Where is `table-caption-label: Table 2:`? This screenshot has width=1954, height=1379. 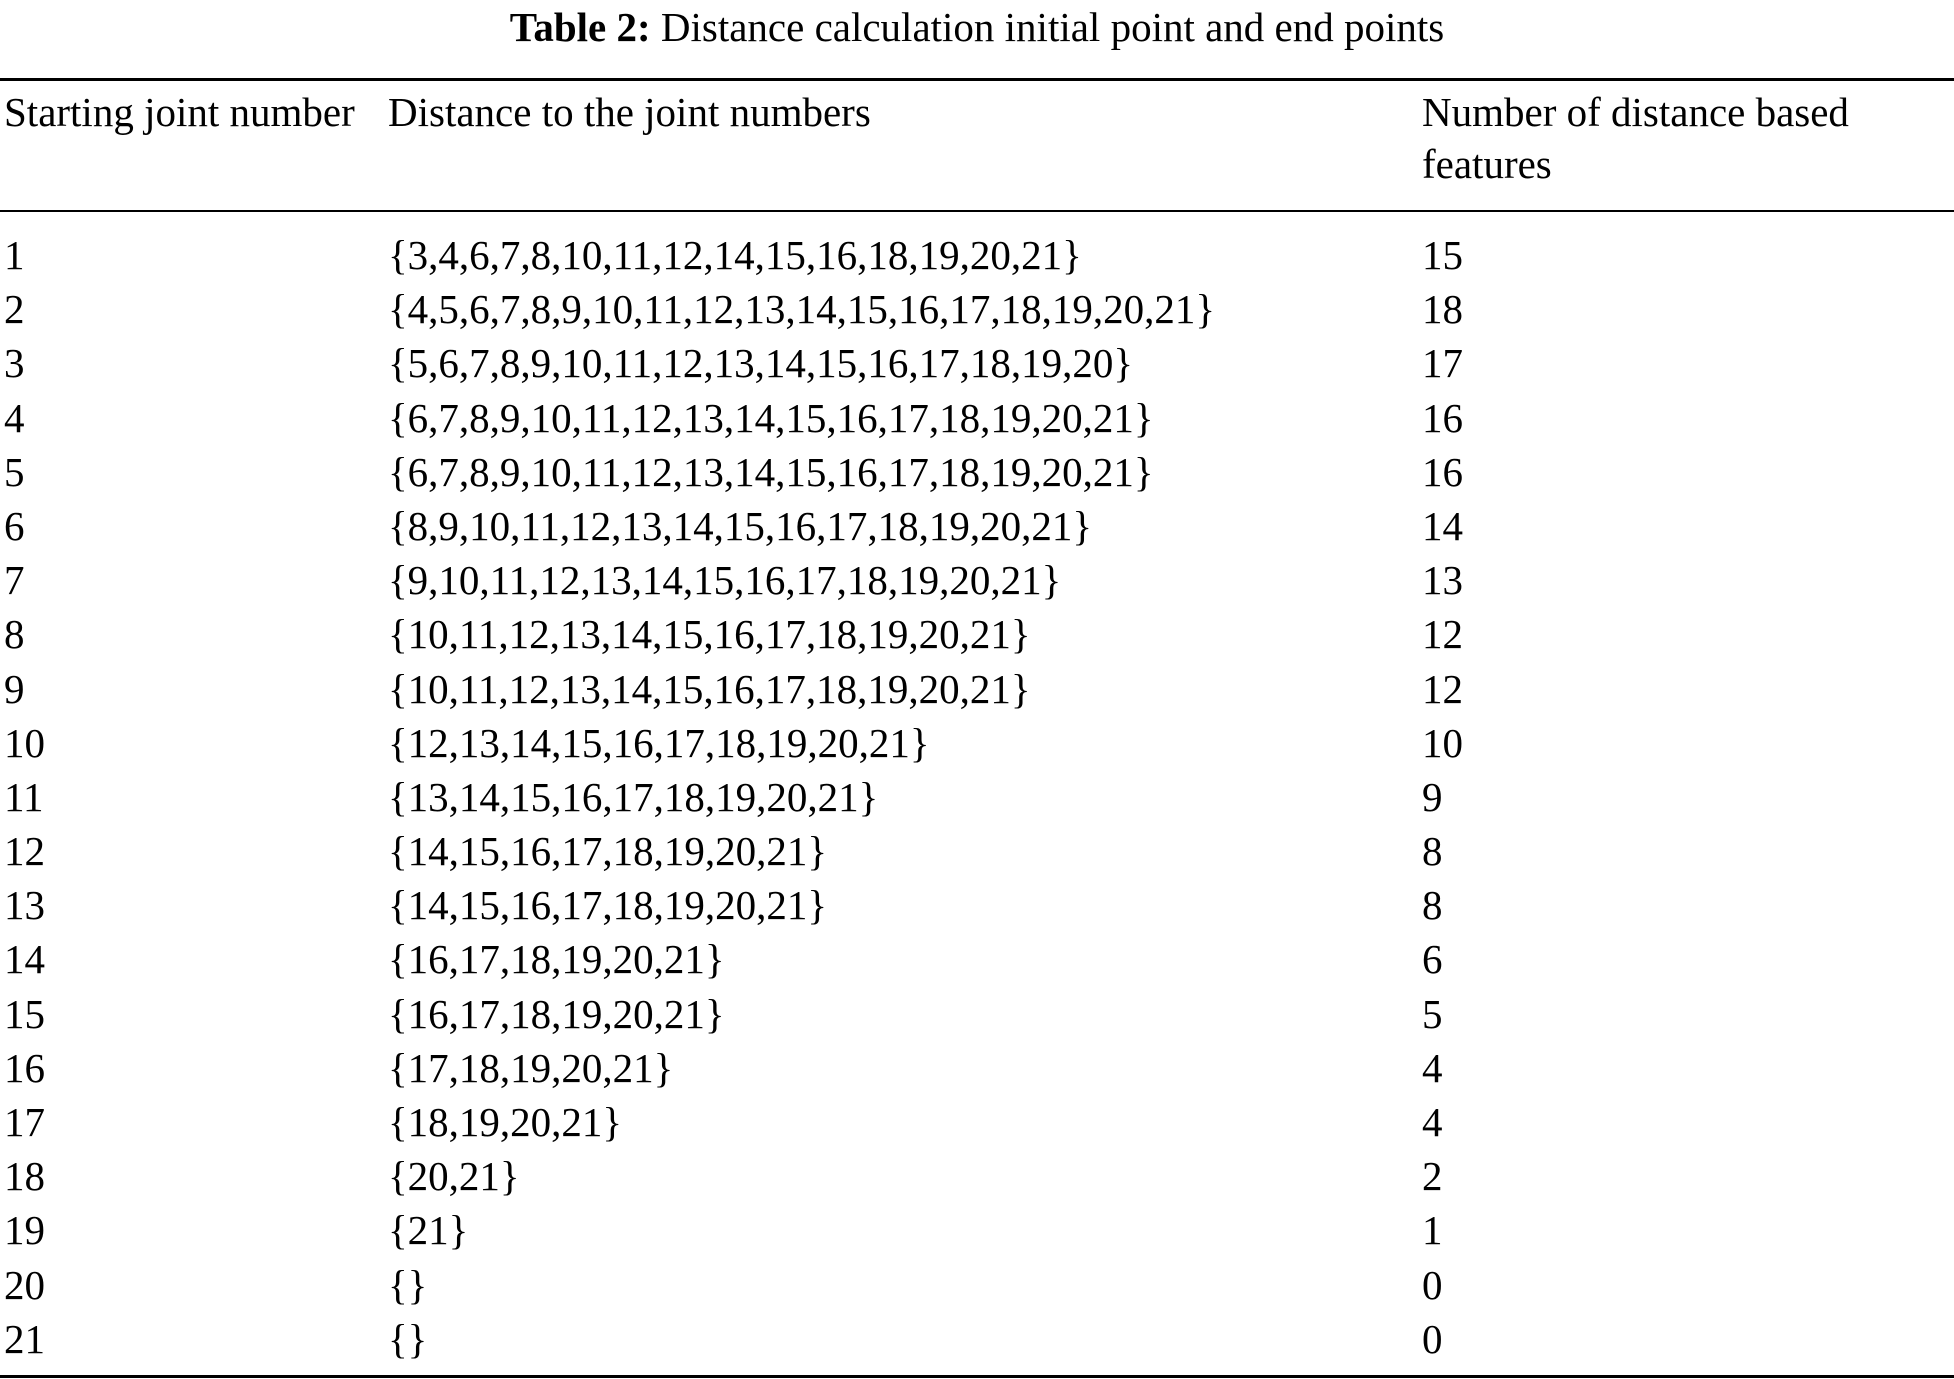 table-caption-label: Table 2: is located at coordinates (580, 27).